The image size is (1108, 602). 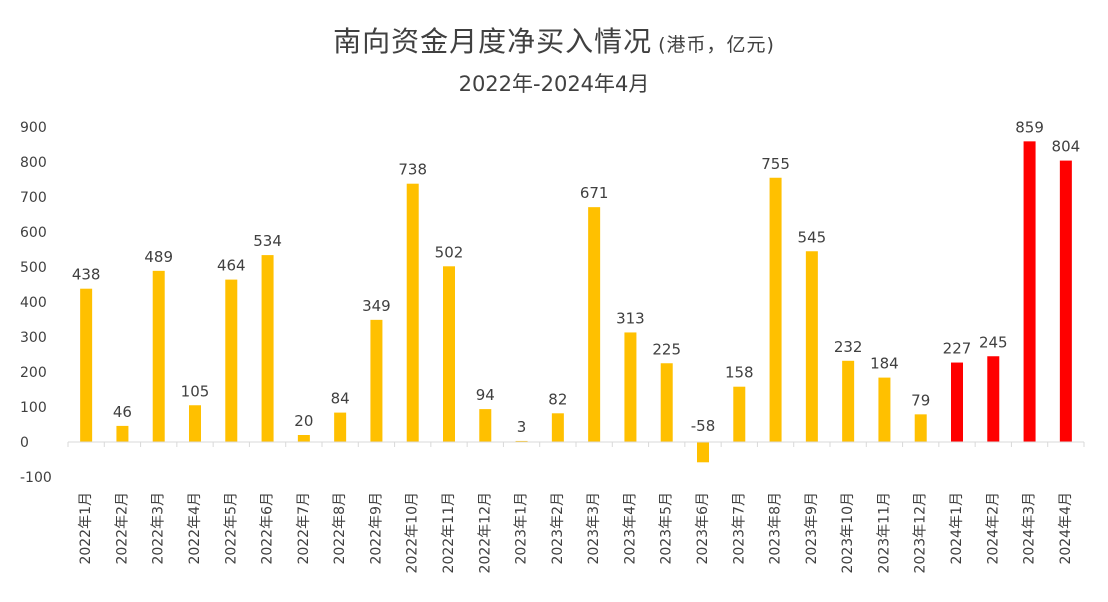 What do you see at coordinates (1066, 147) in the screenshot?
I see `data-label: 804` at bounding box center [1066, 147].